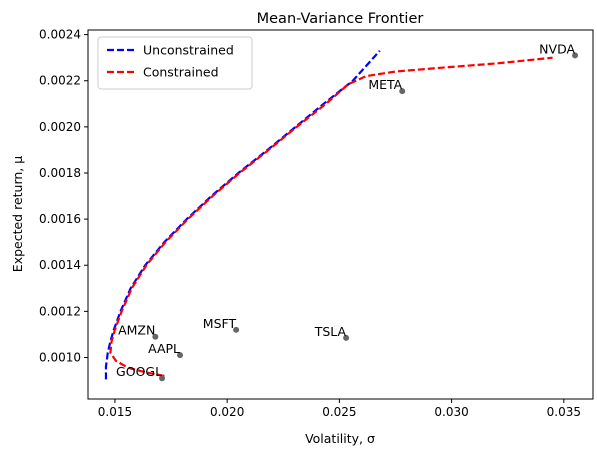 The height and width of the screenshot is (459, 597). I want to click on y-tick-label: 0.0016, so click(60, 219).